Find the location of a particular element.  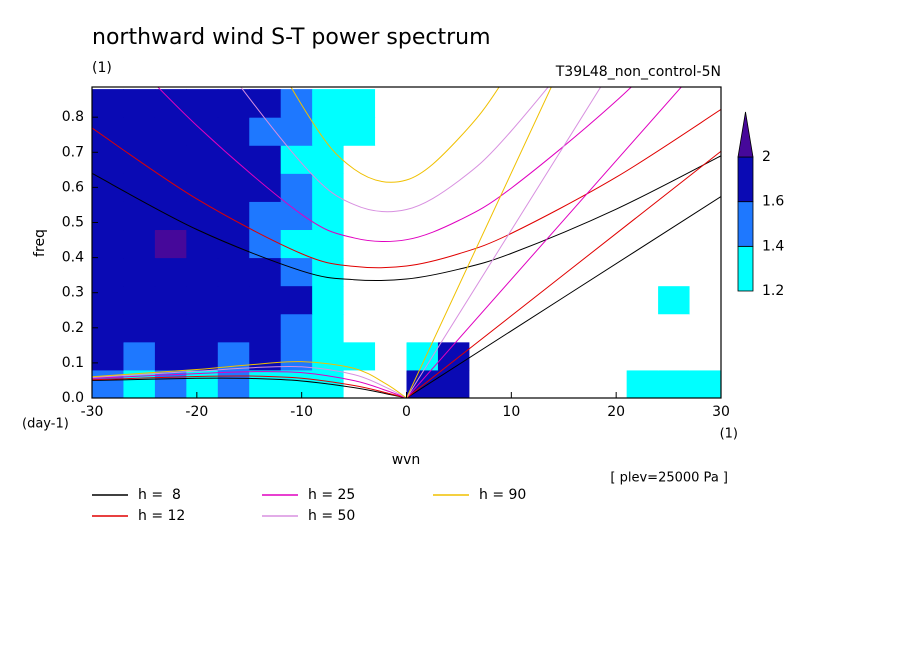

x-tick-label: 30 is located at coordinates (721, 412).